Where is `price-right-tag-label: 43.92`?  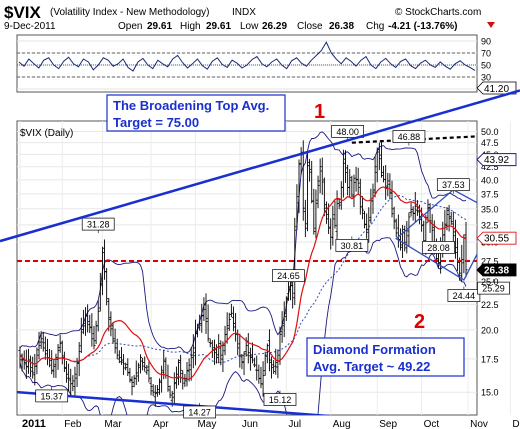
price-right-tag-label: 43.92 is located at coordinates (496, 160).